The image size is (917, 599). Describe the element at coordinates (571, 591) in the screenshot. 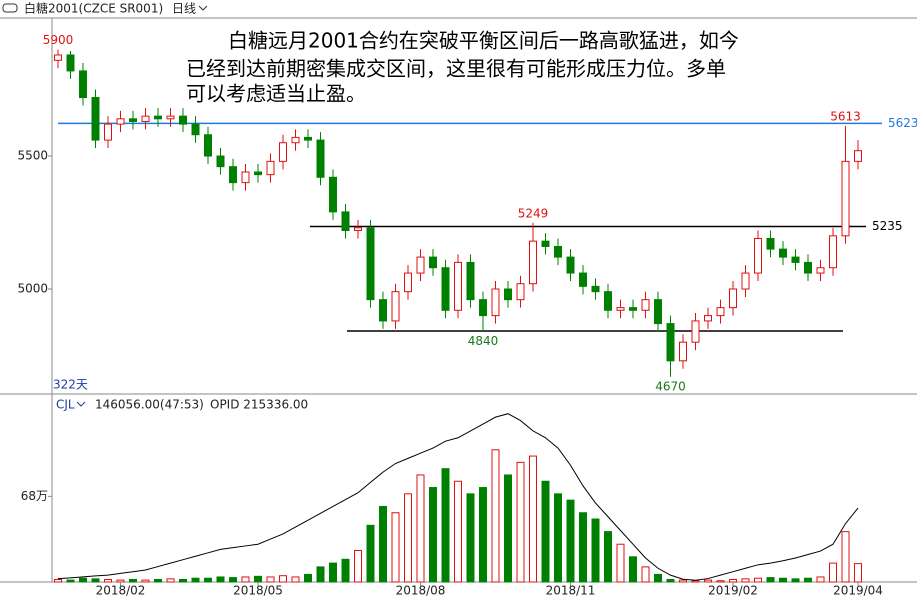

I see `x-tick-label: 2018/11` at that location.